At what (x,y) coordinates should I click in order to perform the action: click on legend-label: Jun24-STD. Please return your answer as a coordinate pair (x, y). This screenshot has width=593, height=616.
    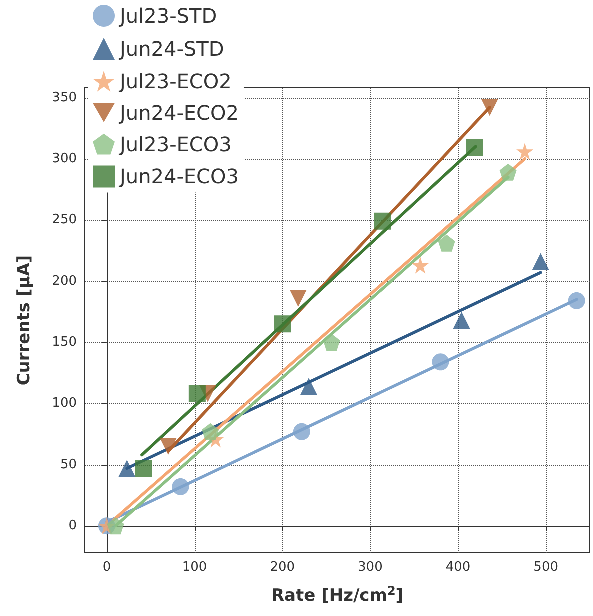
    Looking at the image, I should click on (171, 49).